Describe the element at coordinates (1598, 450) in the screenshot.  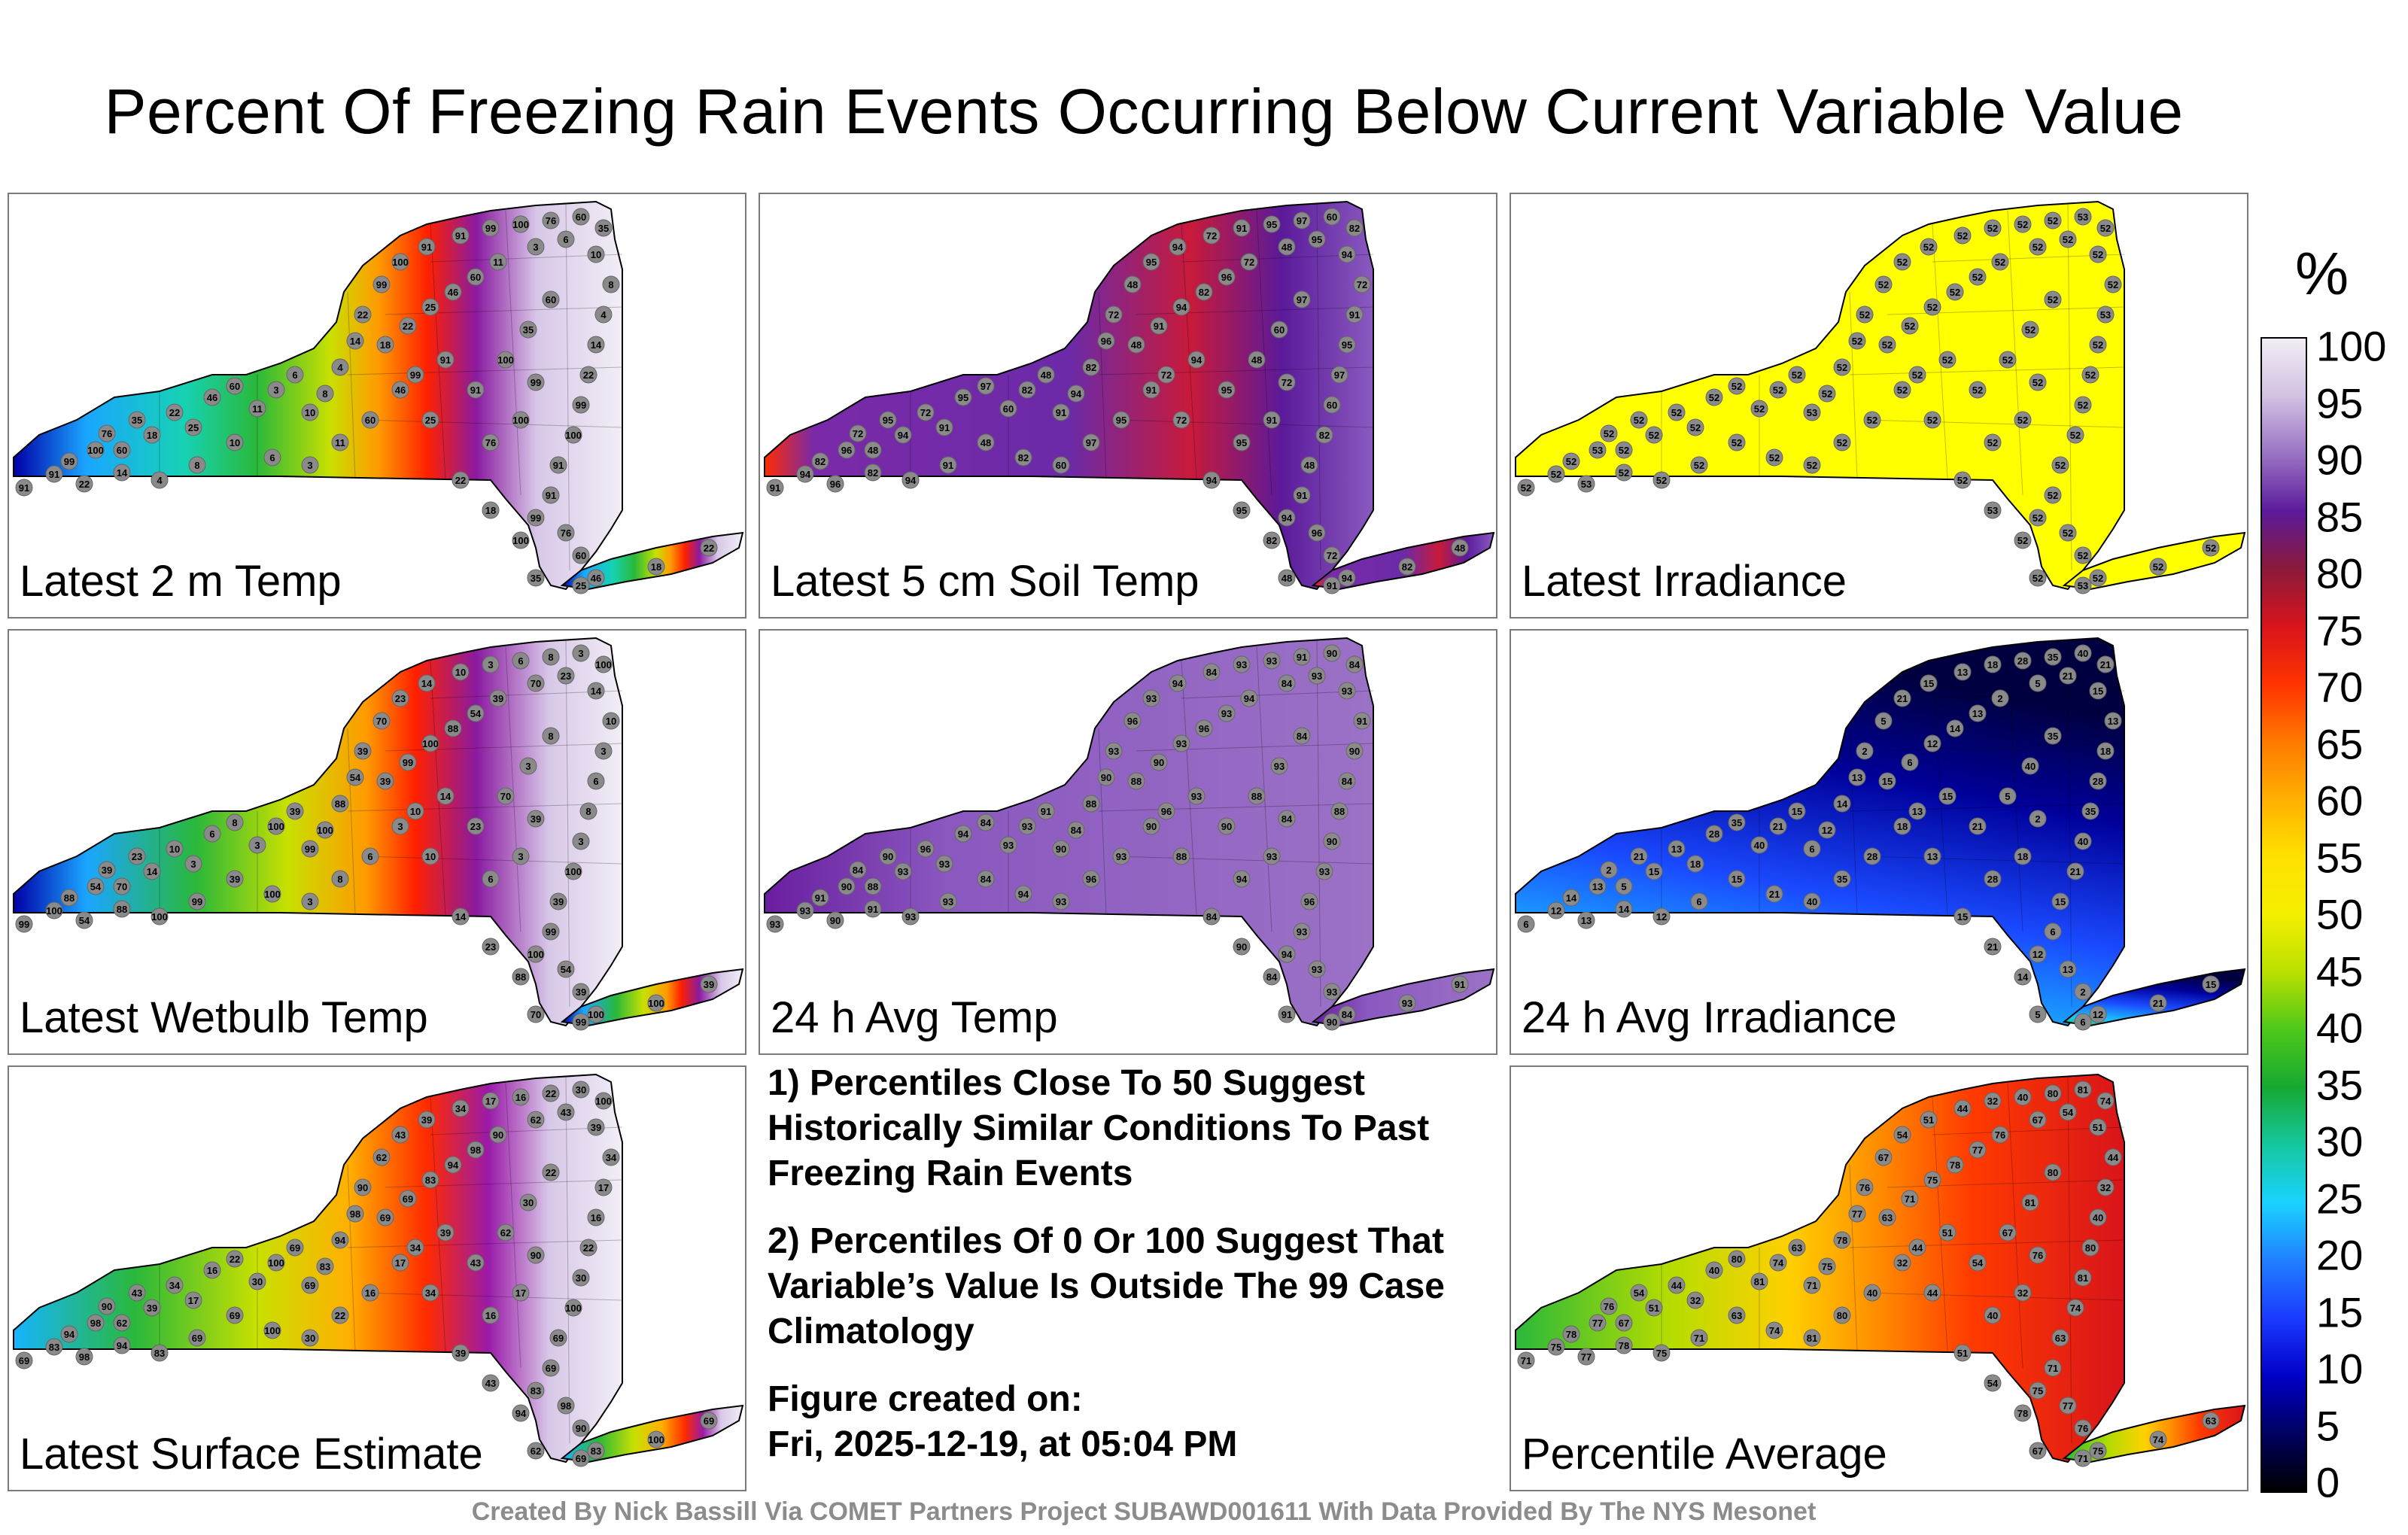
I see `station-marker: 53` at that location.